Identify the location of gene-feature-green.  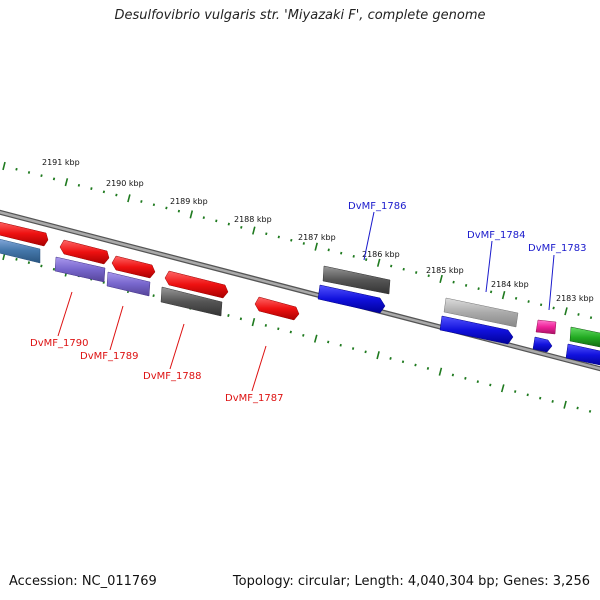
(584, 337).